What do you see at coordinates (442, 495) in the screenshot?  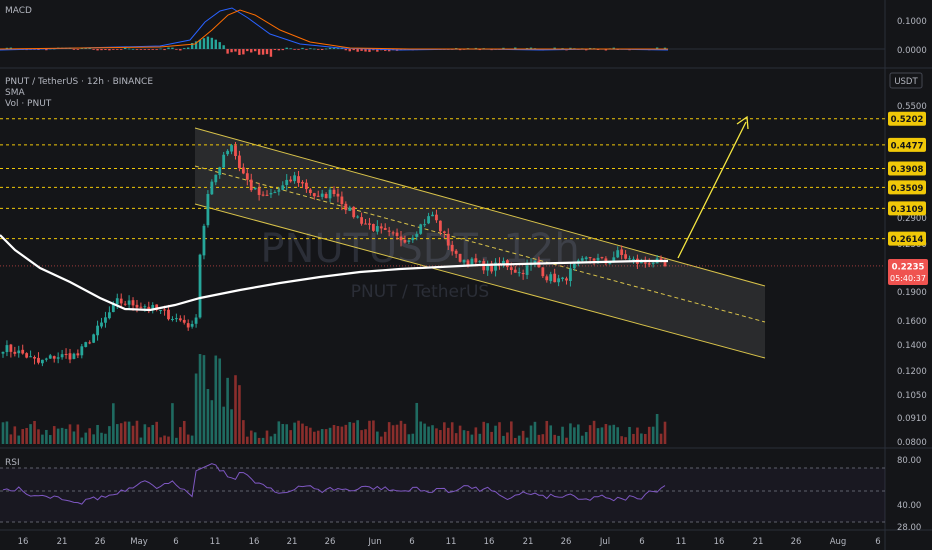 I see `rsi-band` at bounding box center [442, 495].